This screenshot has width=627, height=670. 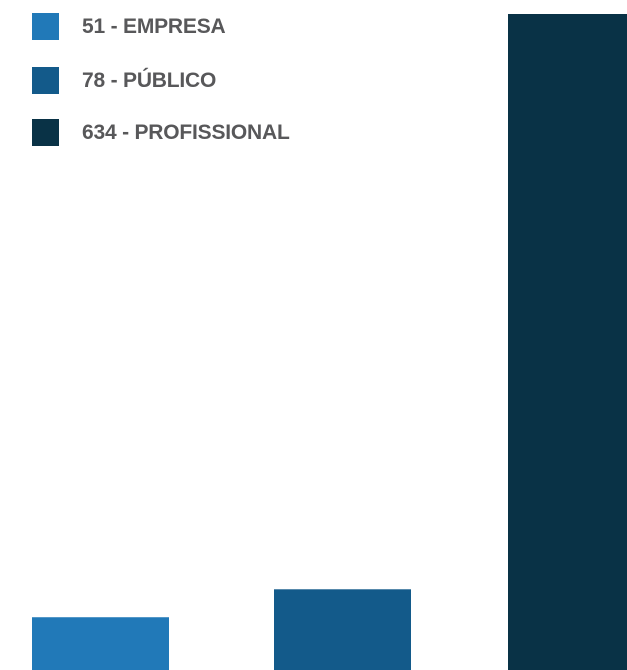 What do you see at coordinates (45, 80) in the screenshot?
I see `legend-swatch-publico` at bounding box center [45, 80].